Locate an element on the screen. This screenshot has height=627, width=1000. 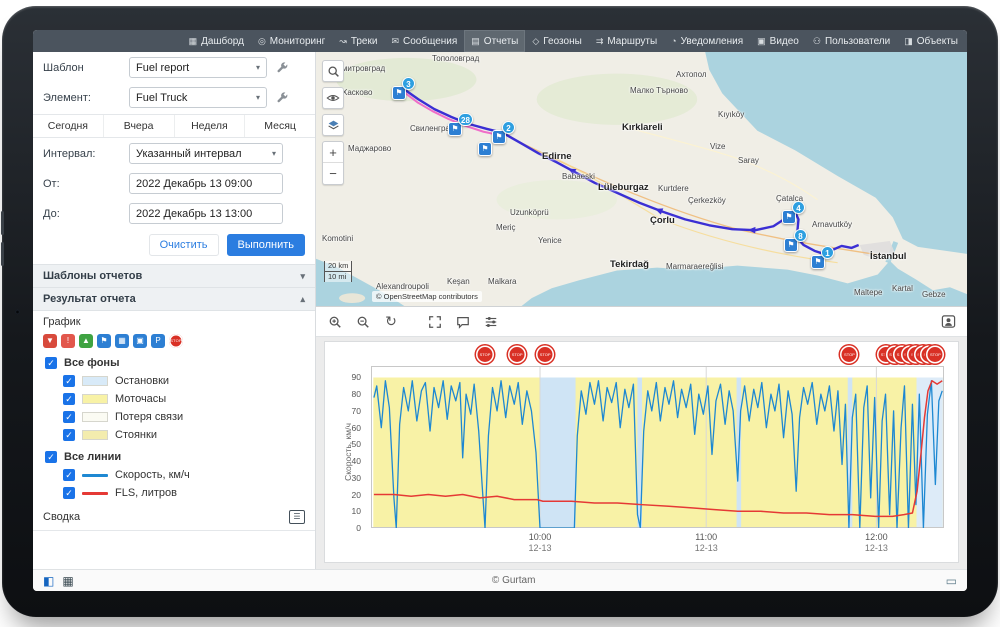
display-icon: ▭ is located at coordinates (951, 580).